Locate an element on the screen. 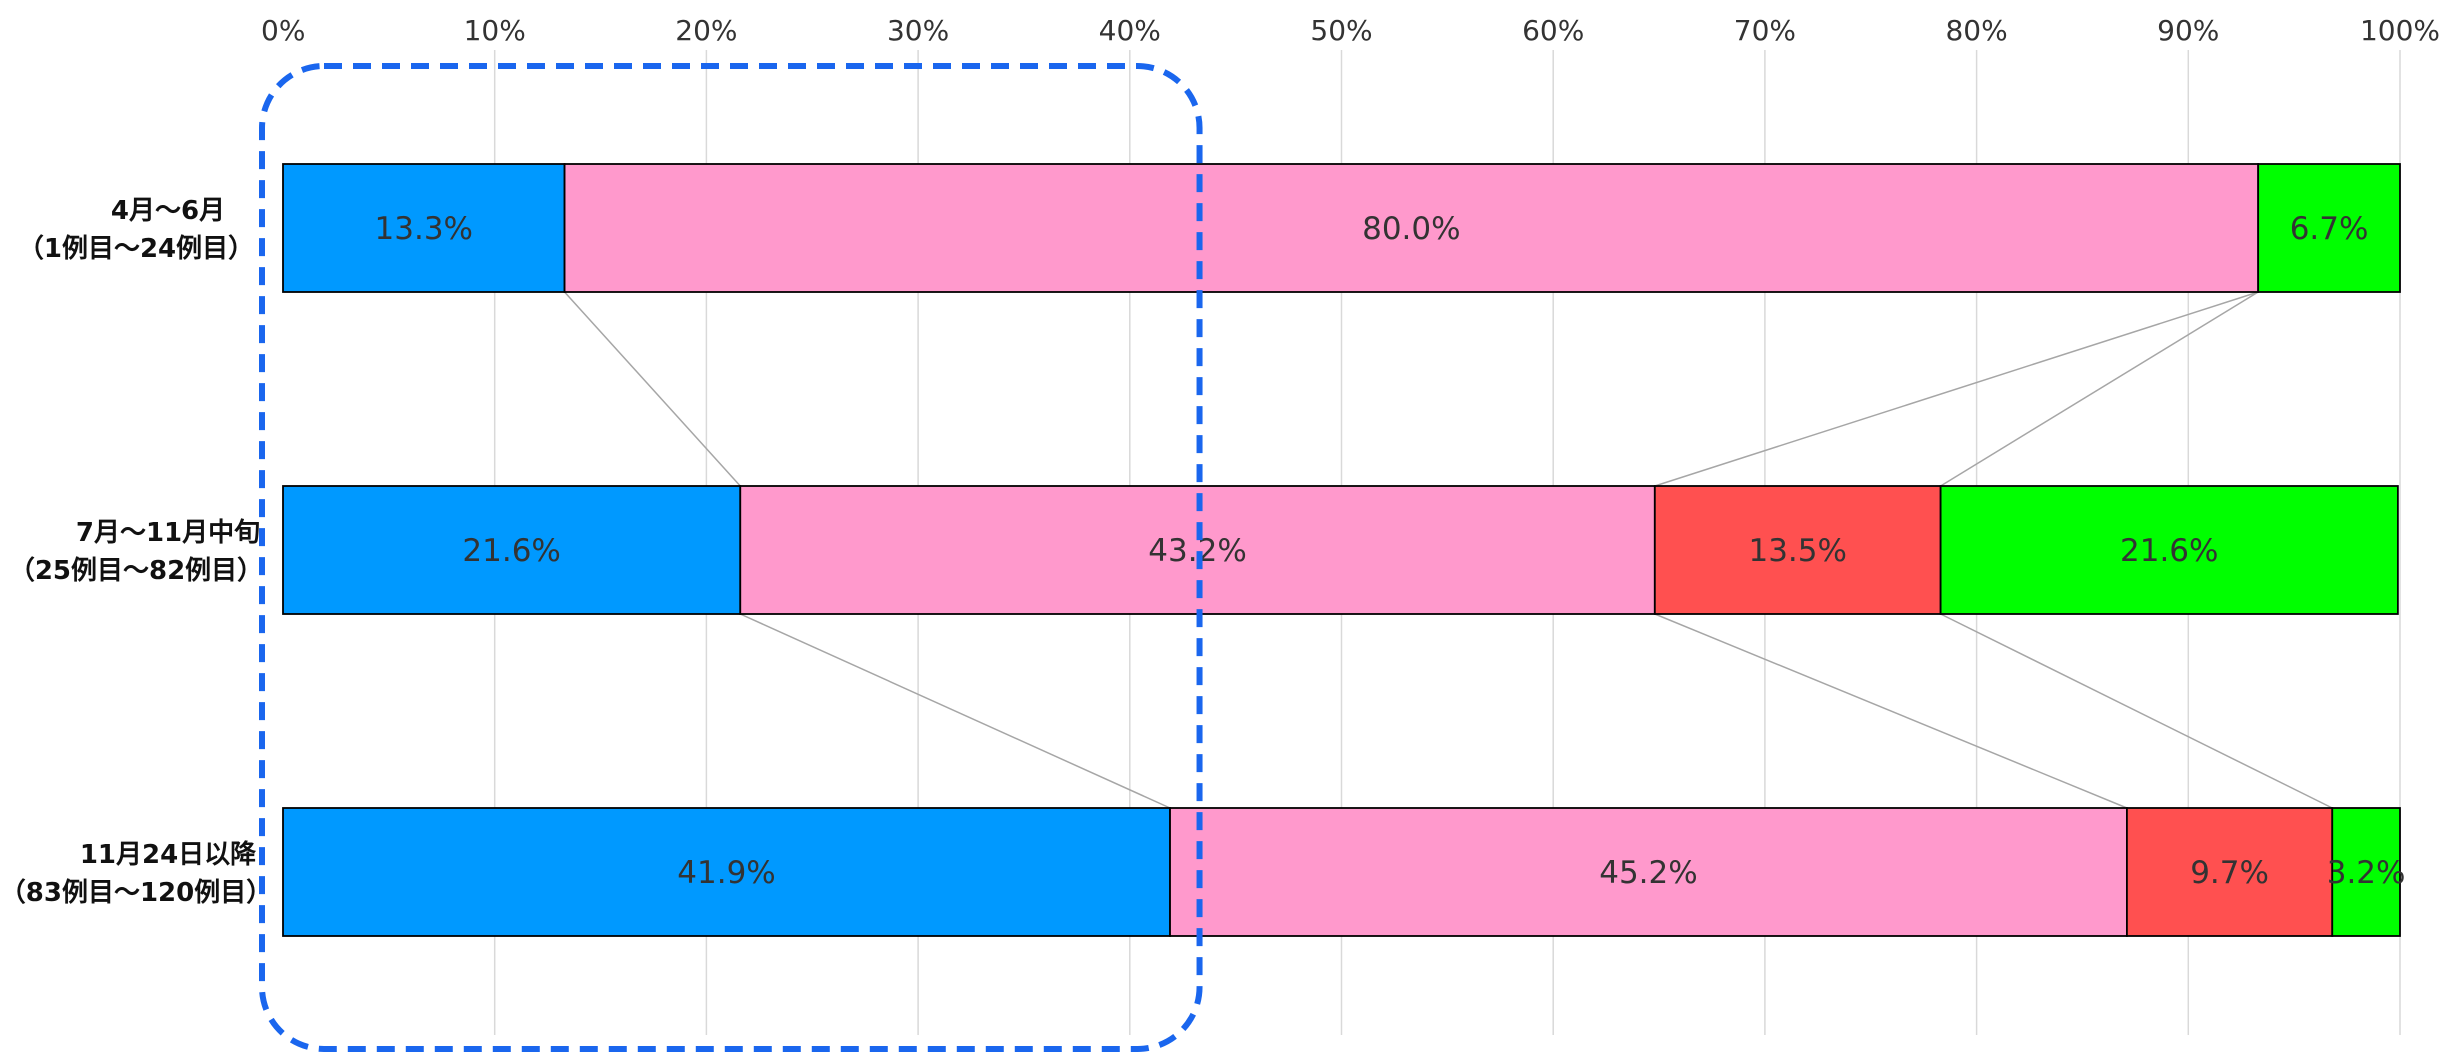 The height and width of the screenshot is (1054, 2442). data-label: 13.3% is located at coordinates (424, 229).